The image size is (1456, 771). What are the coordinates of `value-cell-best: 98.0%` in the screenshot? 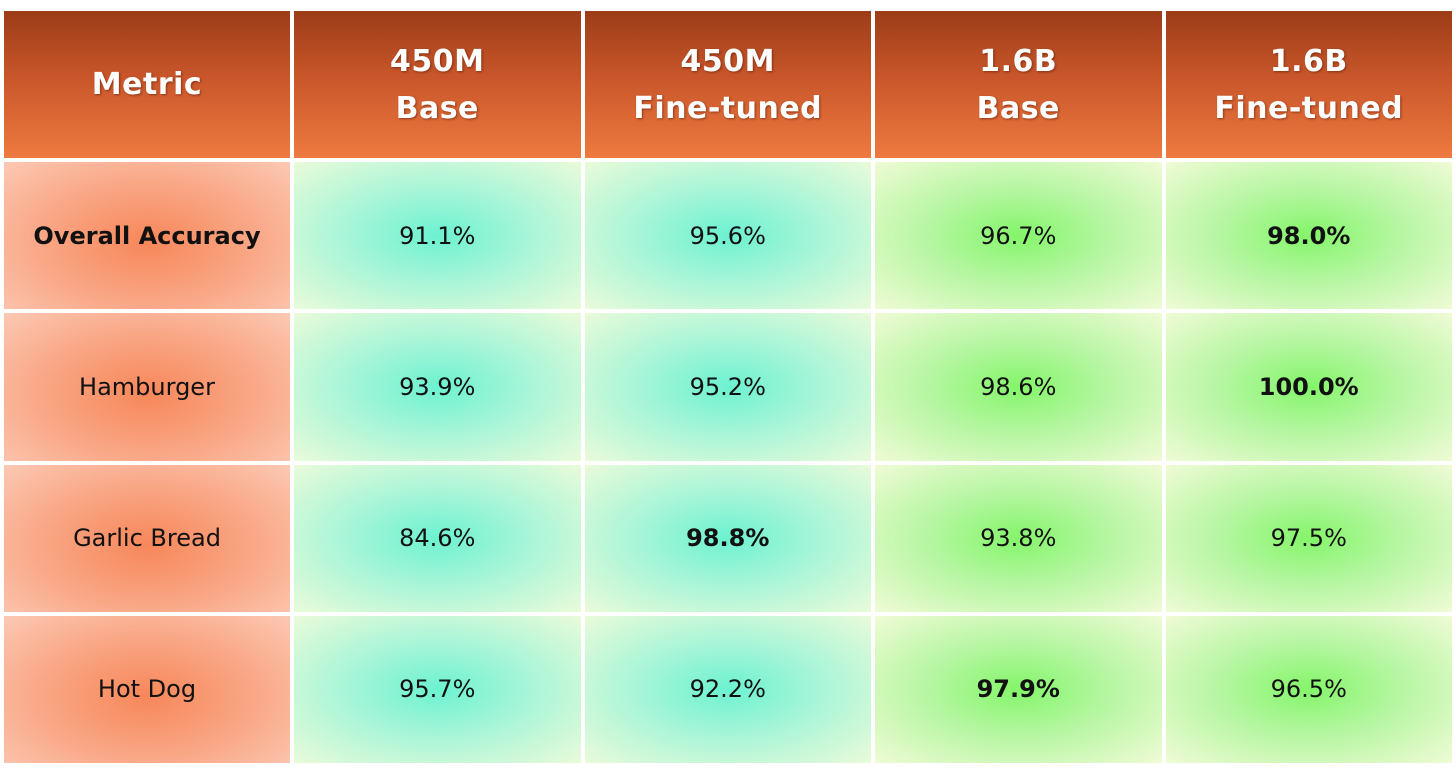 It's located at (1308, 236).